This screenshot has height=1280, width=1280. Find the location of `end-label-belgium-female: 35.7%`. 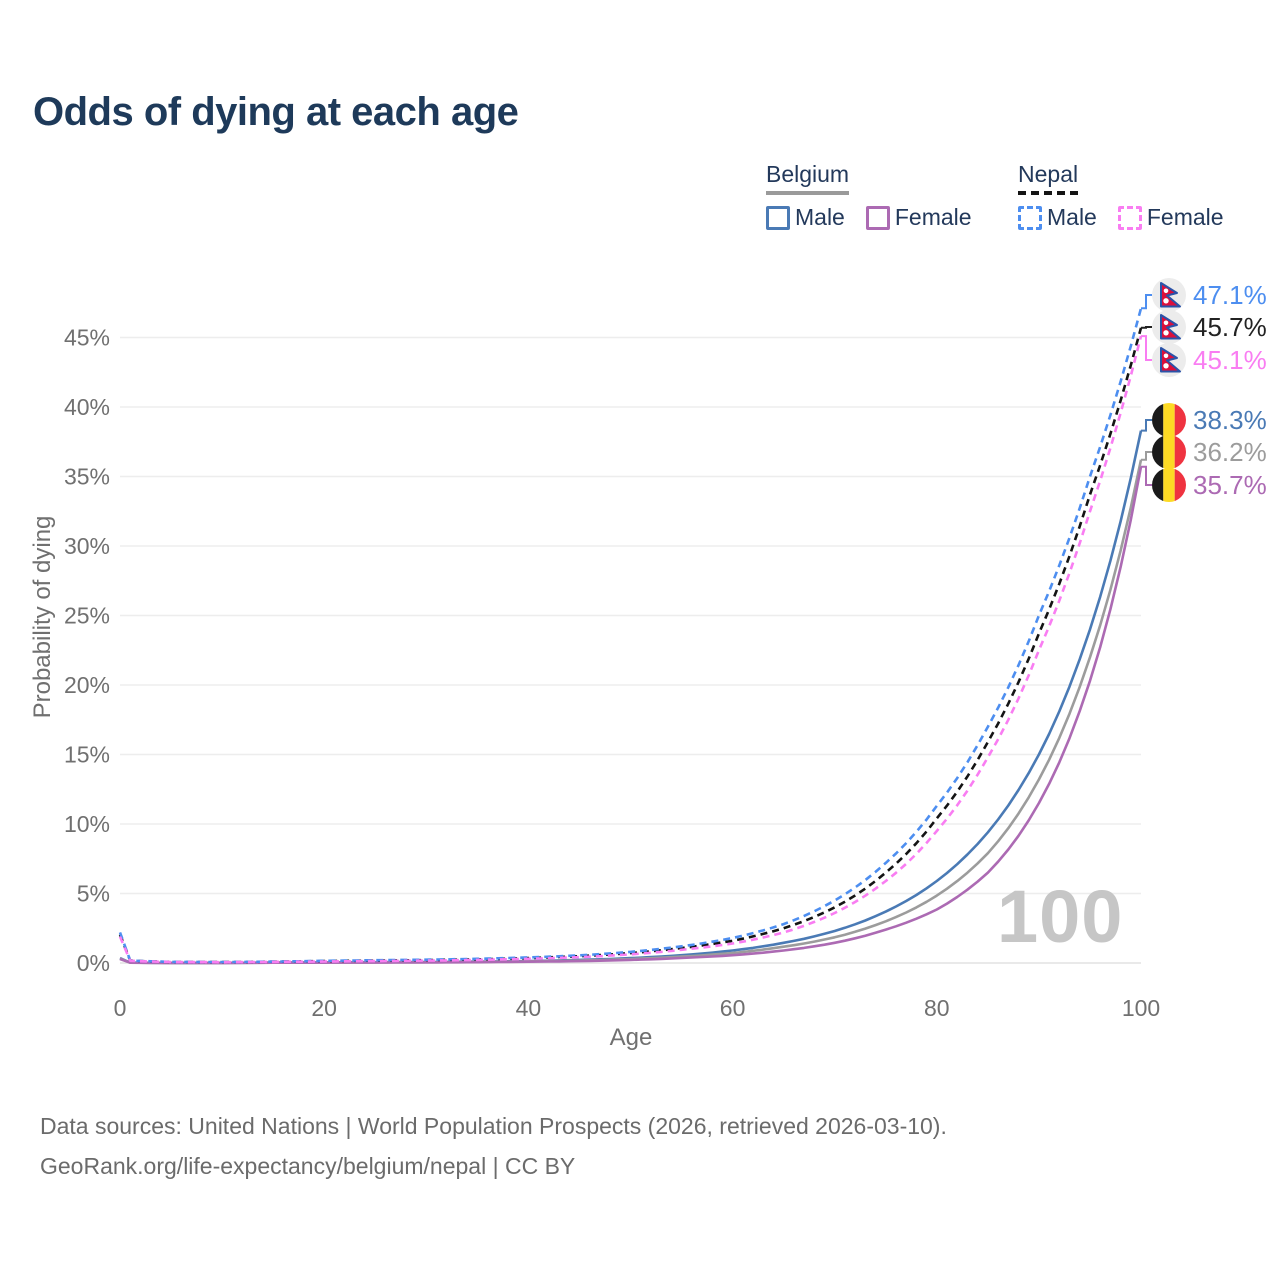

end-label-belgium-female: 35.7% is located at coordinates (1230, 485).